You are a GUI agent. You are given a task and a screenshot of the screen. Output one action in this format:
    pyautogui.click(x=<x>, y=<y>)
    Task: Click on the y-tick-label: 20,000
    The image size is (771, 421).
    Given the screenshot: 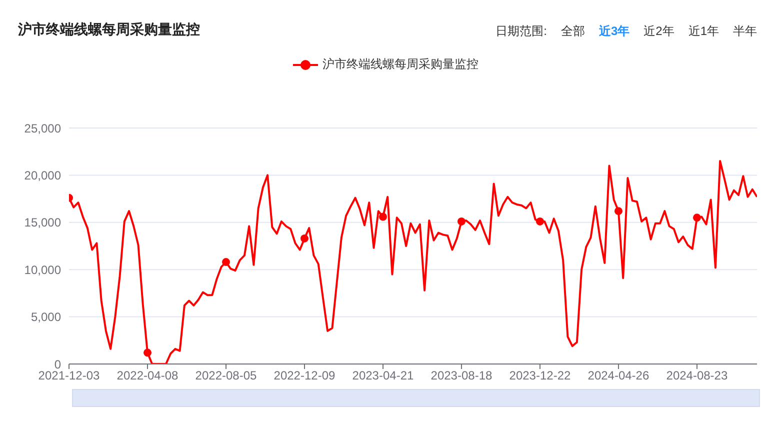 What is the action you would take?
    pyautogui.click(x=43, y=175)
    